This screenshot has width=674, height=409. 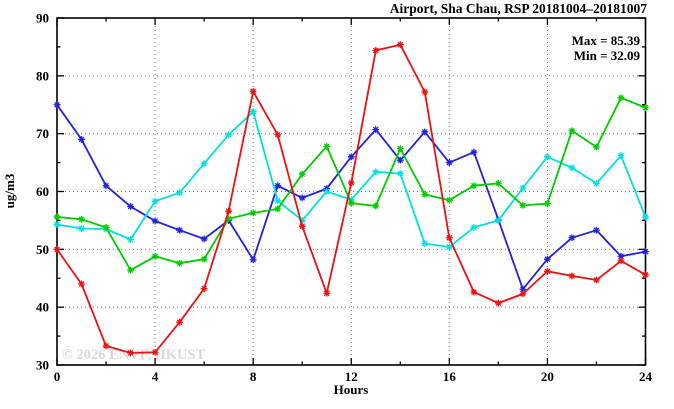 I want to click on y-tick-label: 50, so click(x=42, y=249).